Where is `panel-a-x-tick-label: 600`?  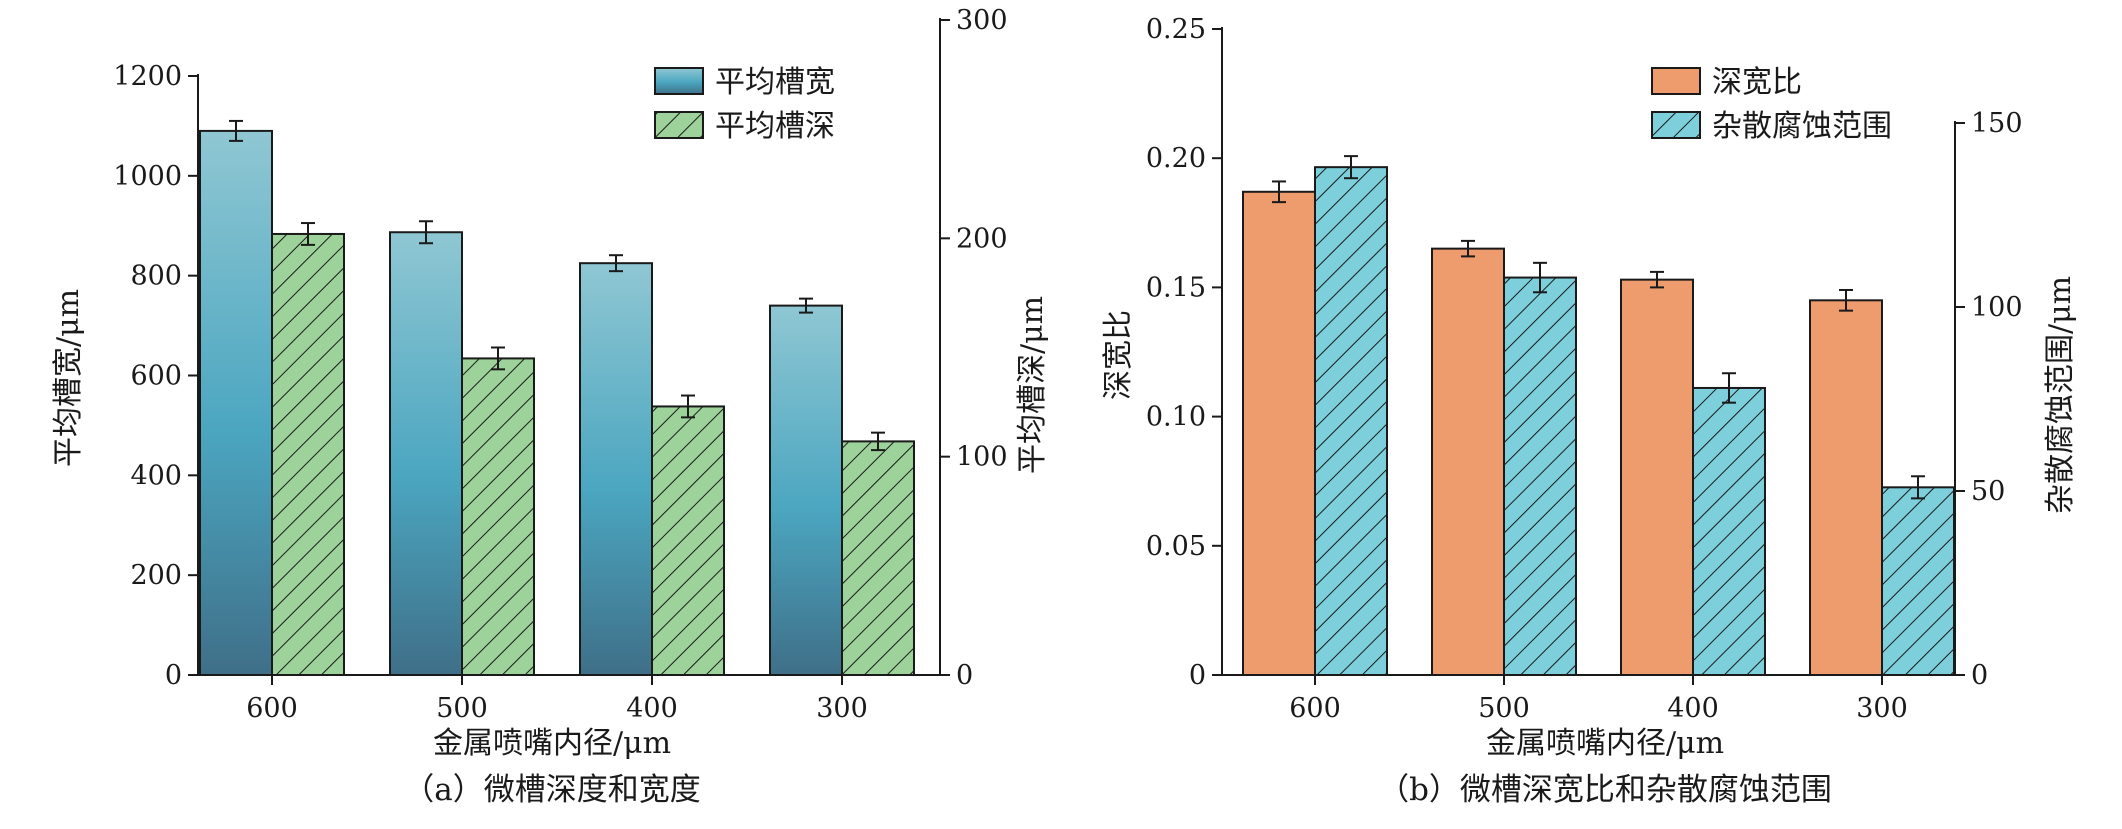 panel-a-x-tick-label: 600 is located at coordinates (272, 708).